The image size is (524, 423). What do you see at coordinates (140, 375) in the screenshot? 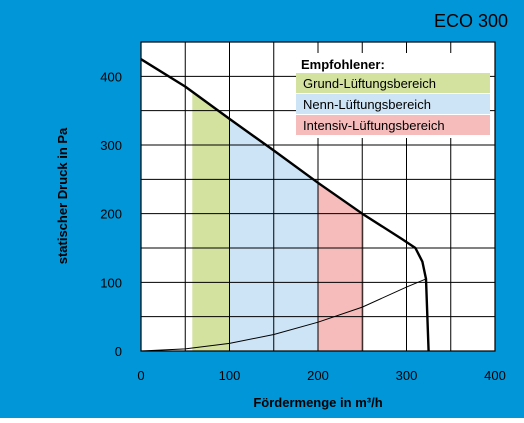
I see `x-tick-label: 0` at bounding box center [140, 375].